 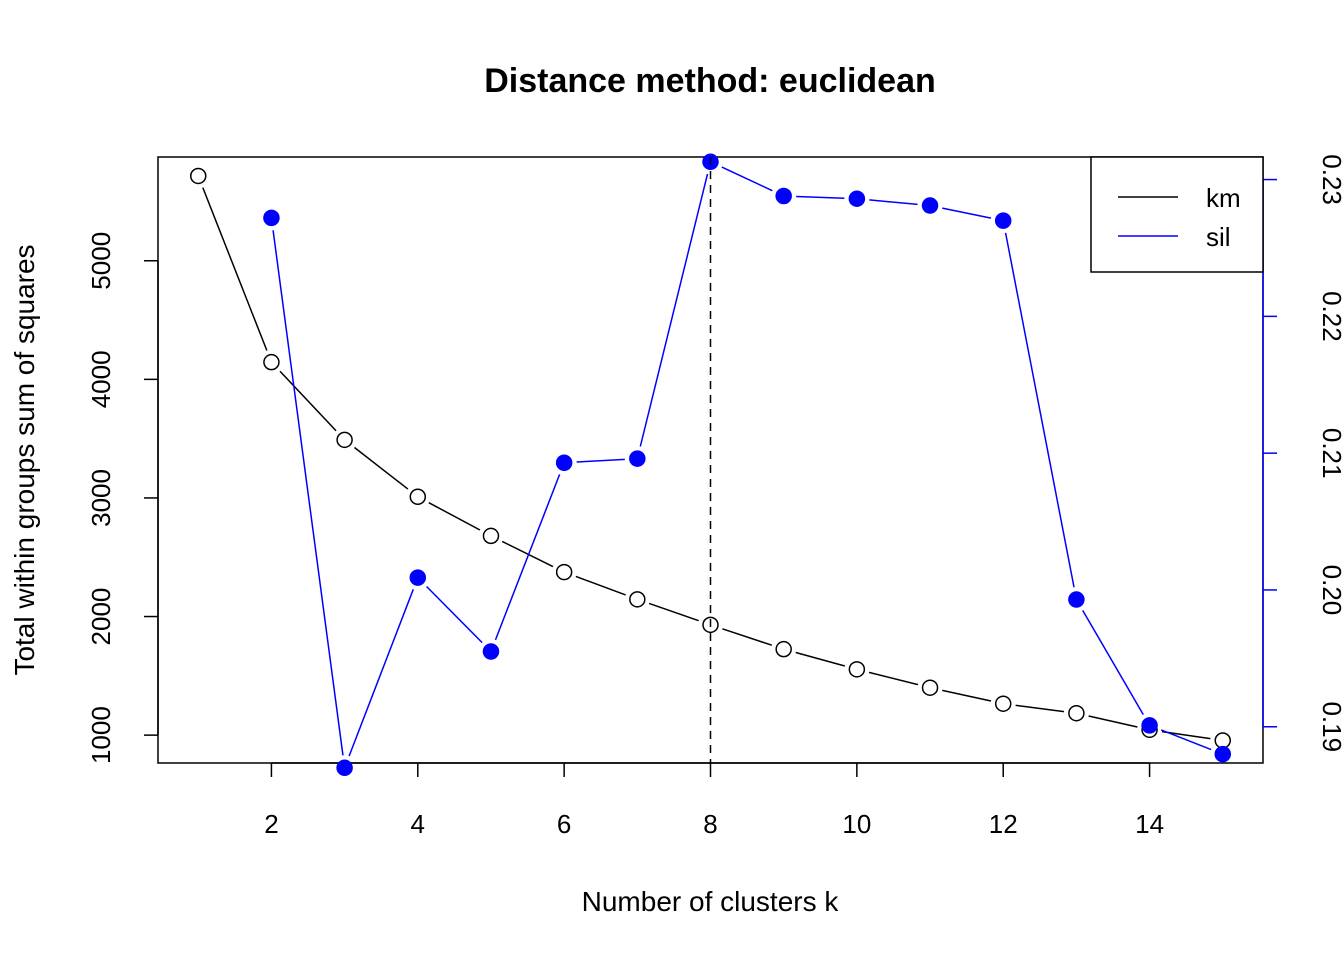 I want to click on x-tick-label: 6, so click(x=564, y=824).